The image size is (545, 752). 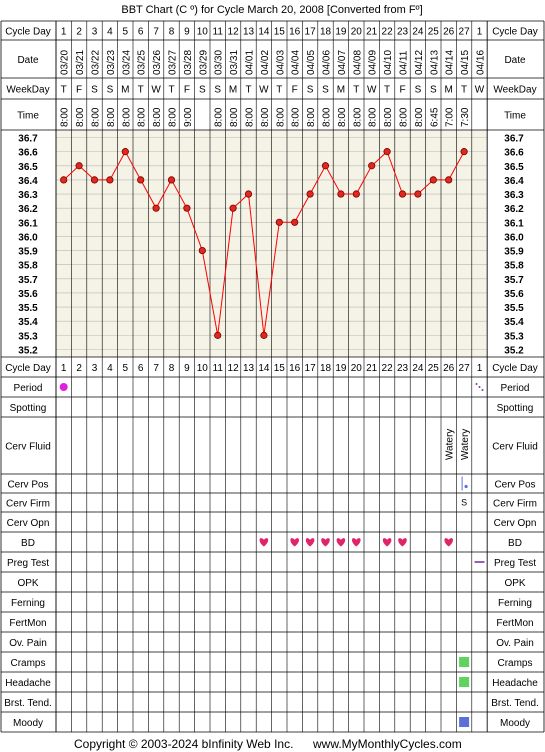 What do you see at coordinates (434, 368) in the screenshot?
I see `cycle-day-number-2: 25` at bounding box center [434, 368].